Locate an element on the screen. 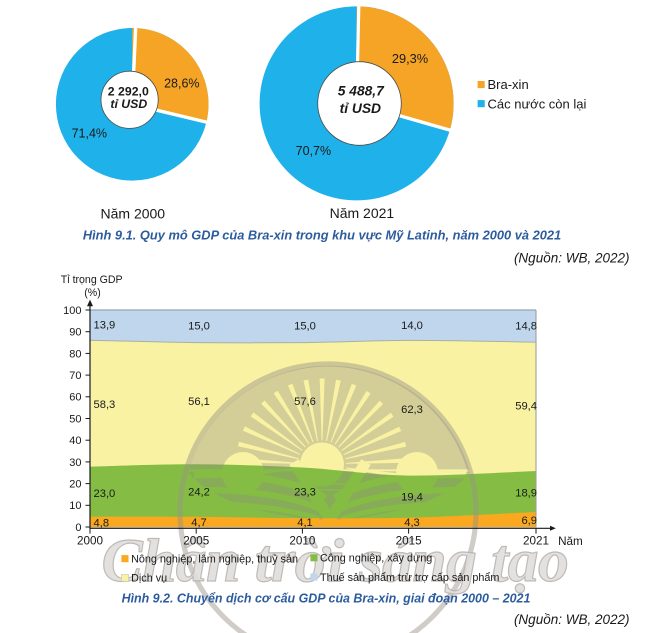 This screenshot has height=633, width=646. svg-text: 4,8 is located at coordinates (102, 523).